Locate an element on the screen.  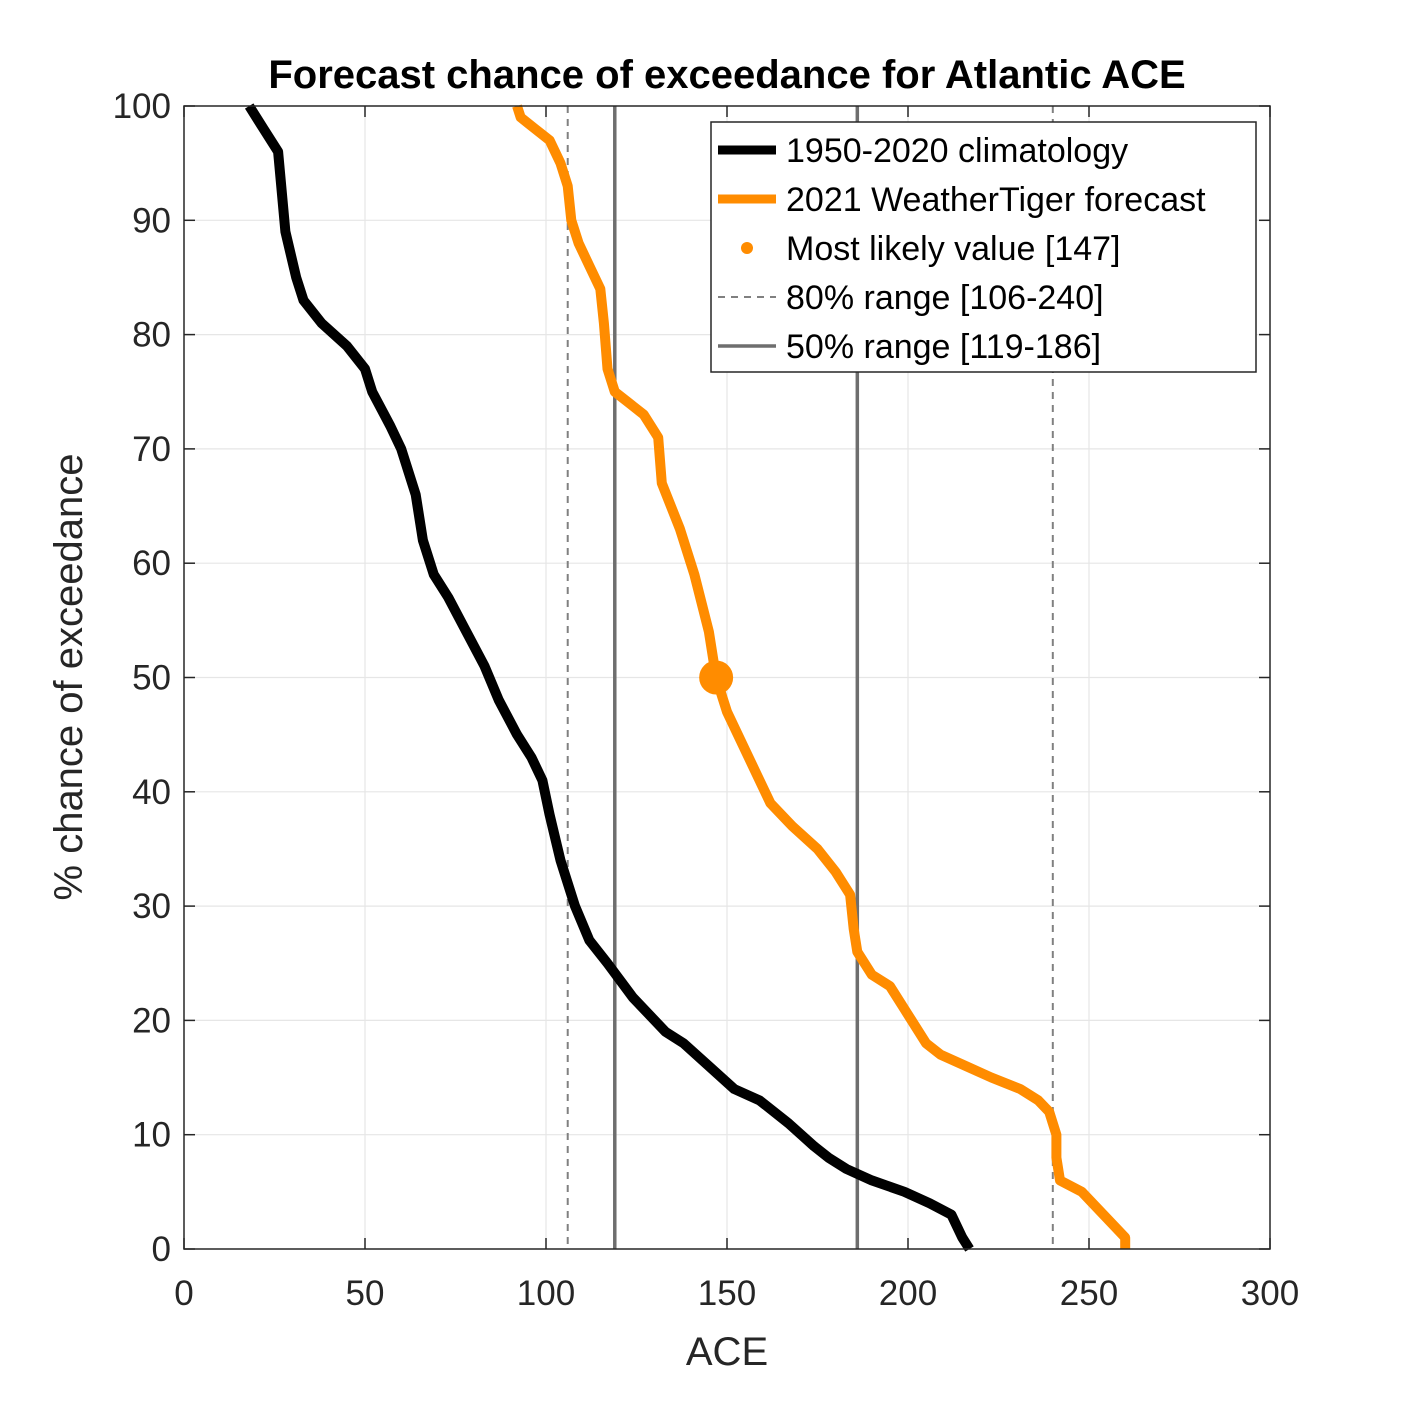
y-tick-label: 50 is located at coordinates (151, 678).